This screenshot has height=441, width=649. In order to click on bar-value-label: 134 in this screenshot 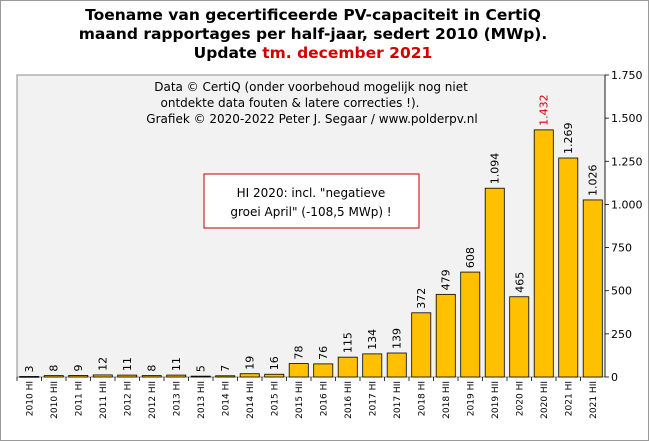, I will do `click(372, 339)`.